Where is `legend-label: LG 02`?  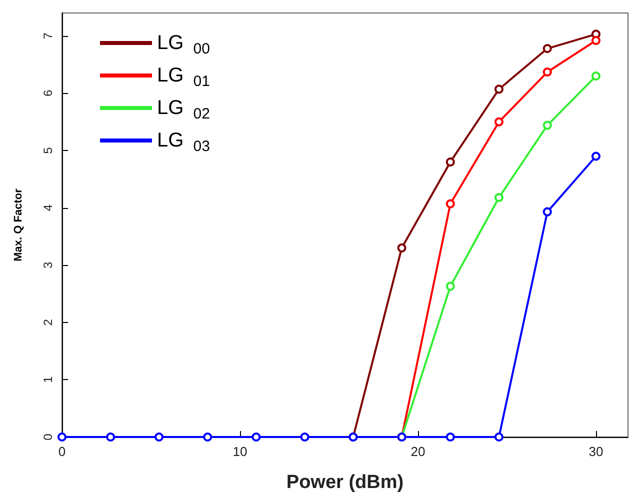
legend-label: LG 02 is located at coordinates (183, 109).